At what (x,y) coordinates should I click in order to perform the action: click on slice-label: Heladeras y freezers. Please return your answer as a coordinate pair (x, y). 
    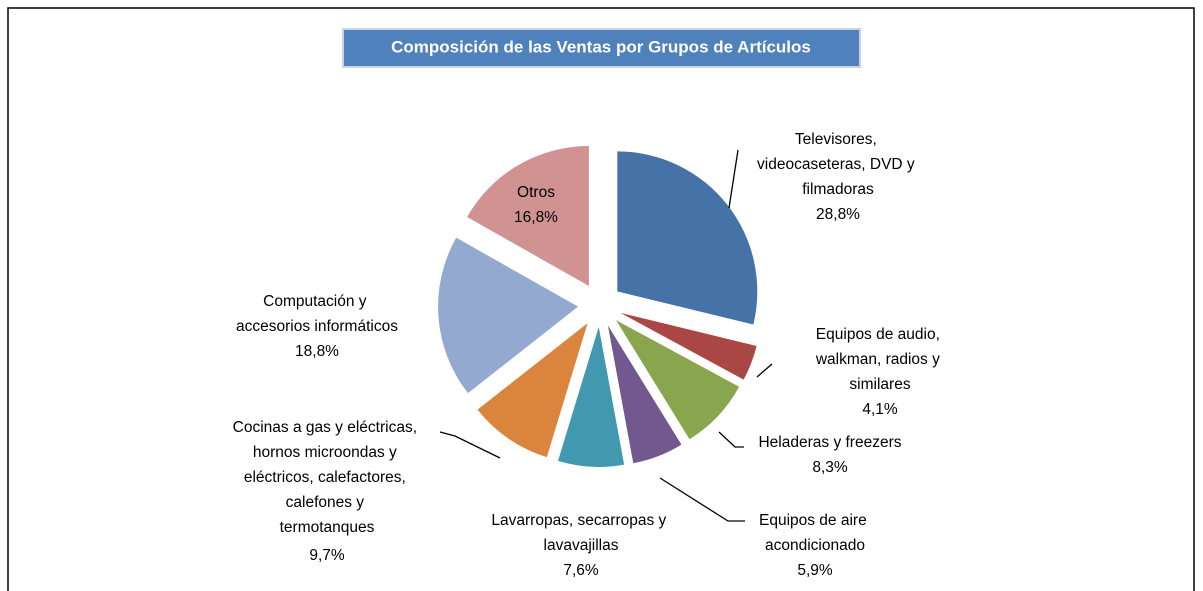
    Looking at the image, I should click on (829, 442).